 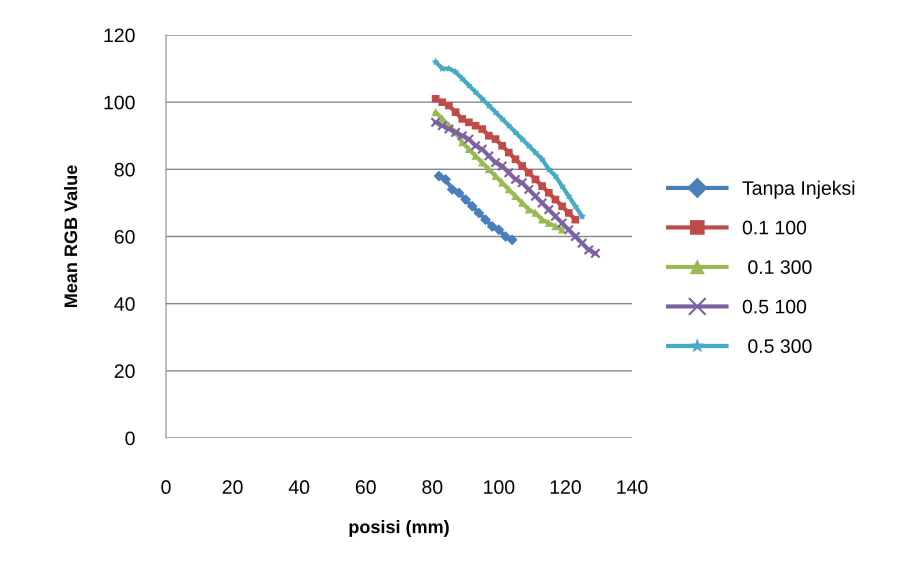 What do you see at coordinates (166, 487) in the screenshot?
I see `x-tick-label: 0` at bounding box center [166, 487].